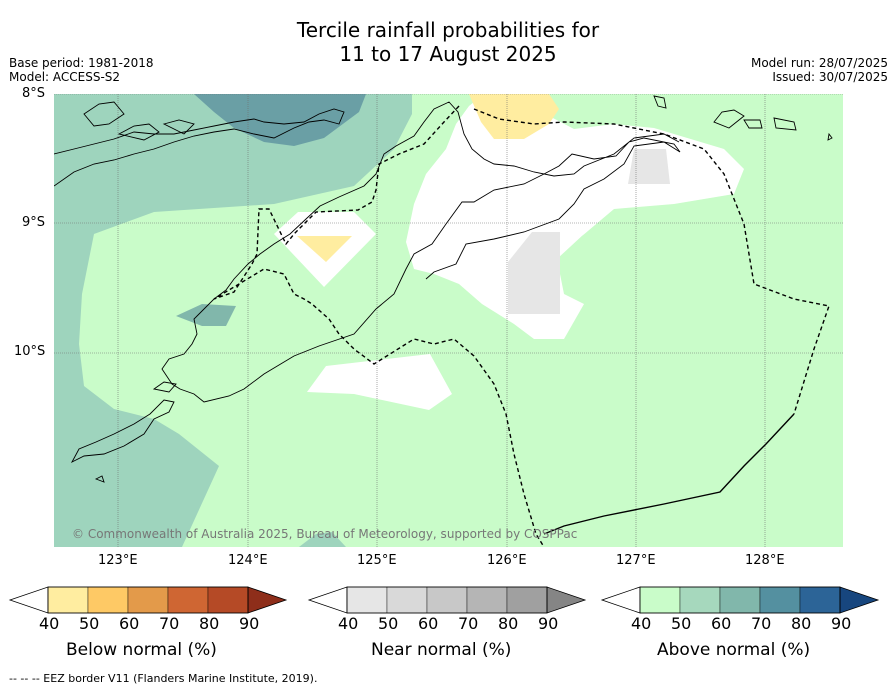 Image resolution: width=896 pixels, height=690 pixels. Describe the element at coordinates (141, 650) in the screenshot. I see `colorbar-label-below: Below normal (%)` at that location.